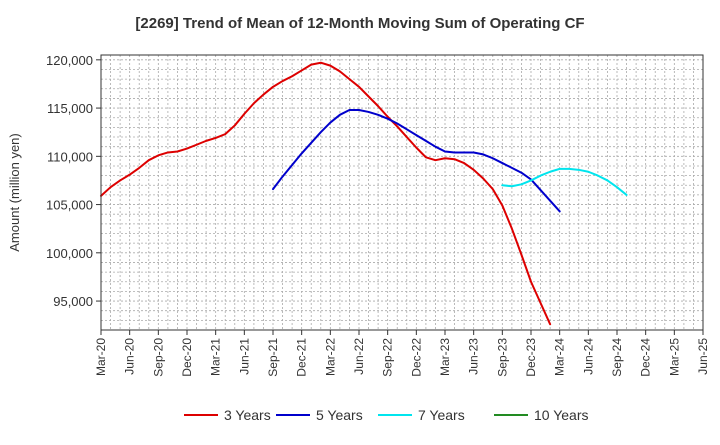 The width and height of the screenshot is (720, 445). I want to click on x-tick-label: Mar-25, so click(674, 357).